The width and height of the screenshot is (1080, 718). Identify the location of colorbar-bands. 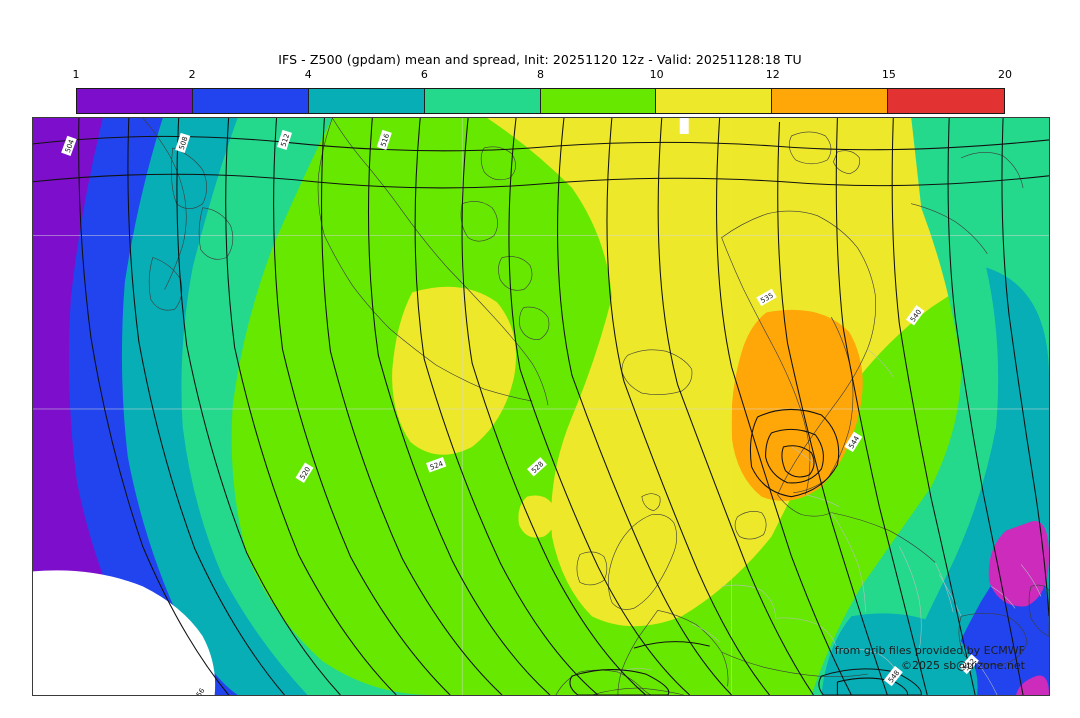
(540, 101).